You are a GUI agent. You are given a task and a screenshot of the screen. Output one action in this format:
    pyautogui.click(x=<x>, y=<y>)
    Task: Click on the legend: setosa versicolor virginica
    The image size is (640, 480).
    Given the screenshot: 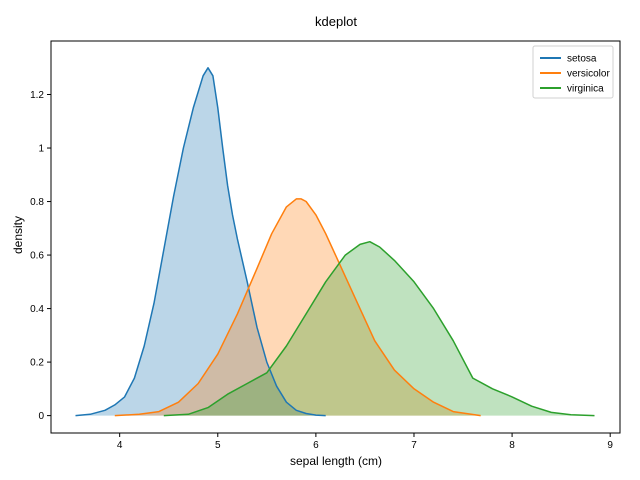 What is the action you would take?
    pyautogui.click(x=573, y=72)
    